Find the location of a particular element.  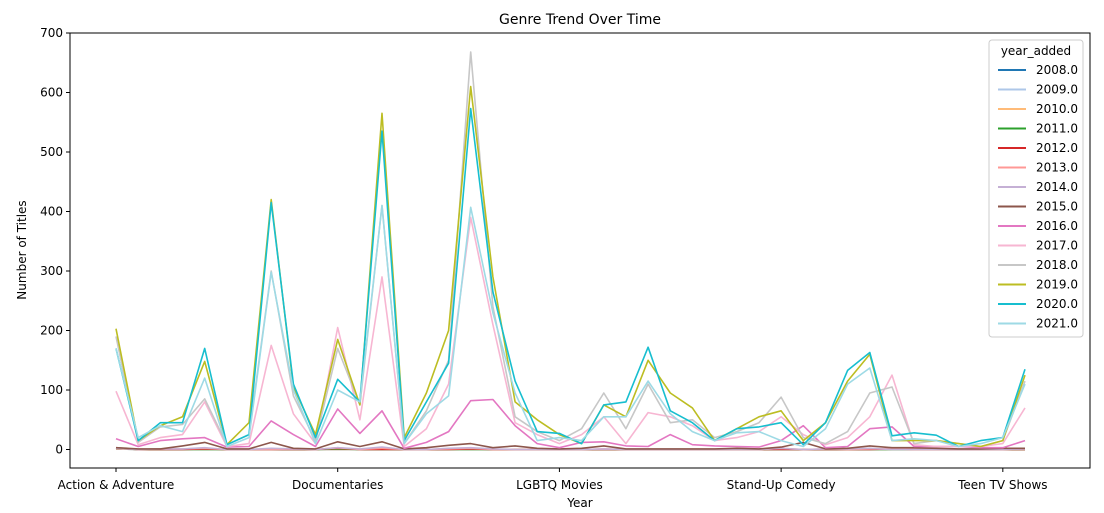

y-tick-label: 500 is located at coordinates (51, 152).